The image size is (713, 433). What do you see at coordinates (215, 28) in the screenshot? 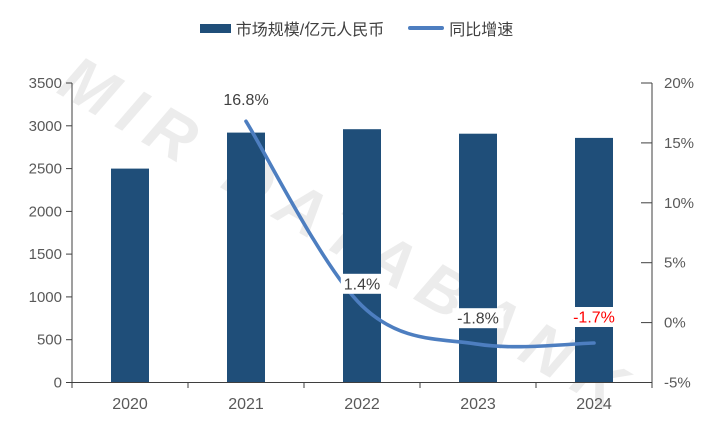
I see `bar-series-swatch` at bounding box center [215, 28].